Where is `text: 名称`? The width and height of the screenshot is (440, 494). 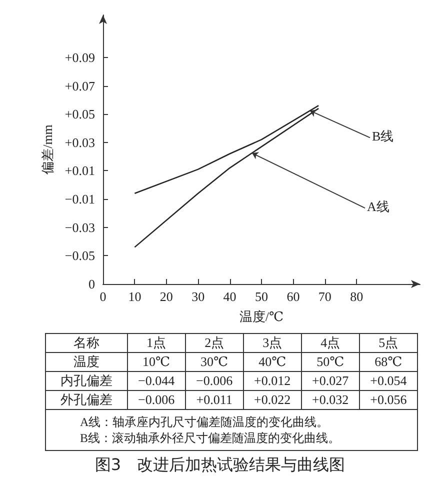 text: 名称 is located at coordinates (87, 343).